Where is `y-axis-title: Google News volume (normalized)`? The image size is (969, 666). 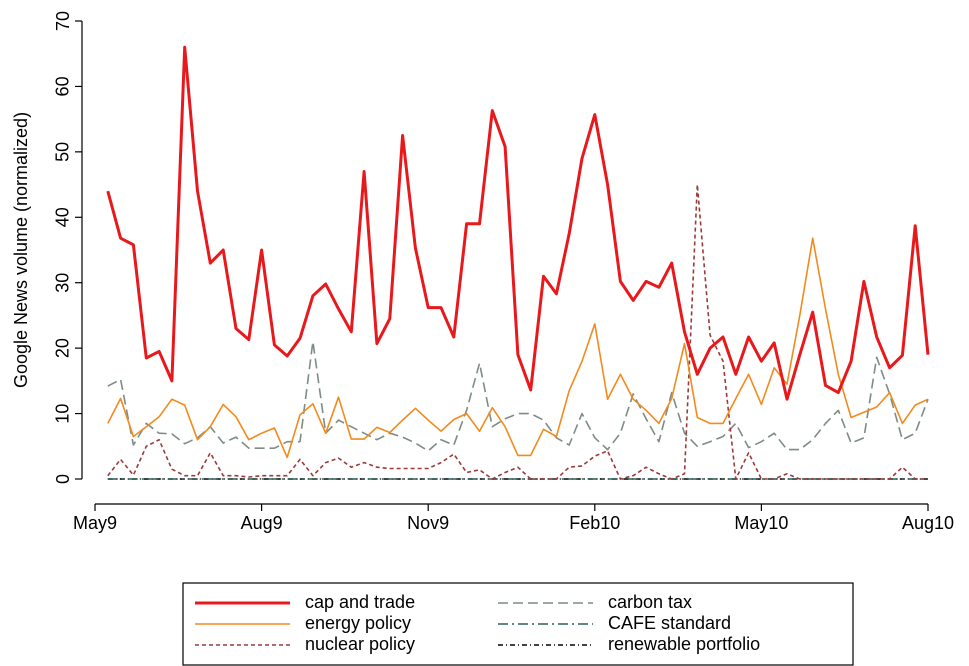 y-axis-title: Google News volume (normalized) is located at coordinates (21, 250).